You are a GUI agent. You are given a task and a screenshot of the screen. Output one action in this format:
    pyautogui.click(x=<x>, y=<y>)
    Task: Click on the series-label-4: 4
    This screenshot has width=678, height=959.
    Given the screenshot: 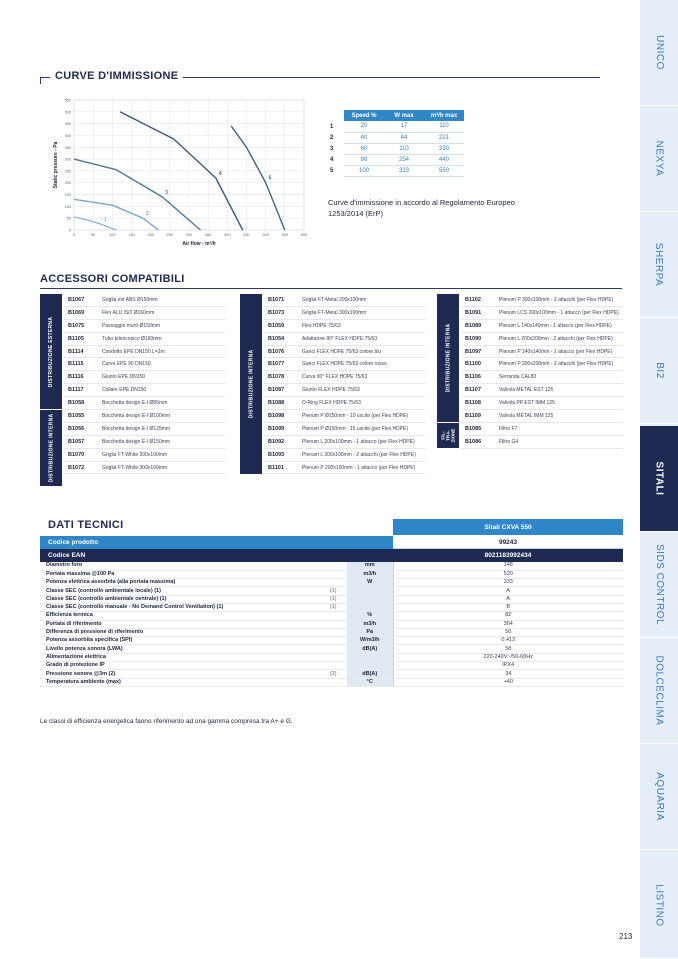 What is the action you would take?
    pyautogui.click(x=220, y=174)
    